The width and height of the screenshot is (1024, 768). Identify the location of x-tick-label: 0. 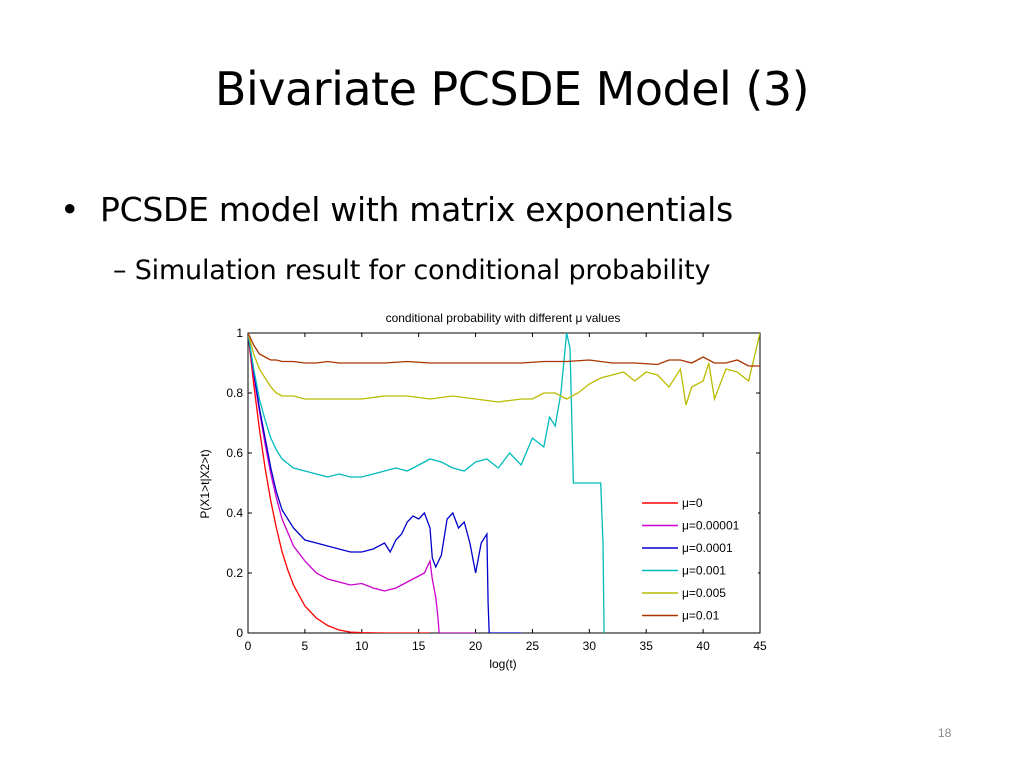
(248, 646).